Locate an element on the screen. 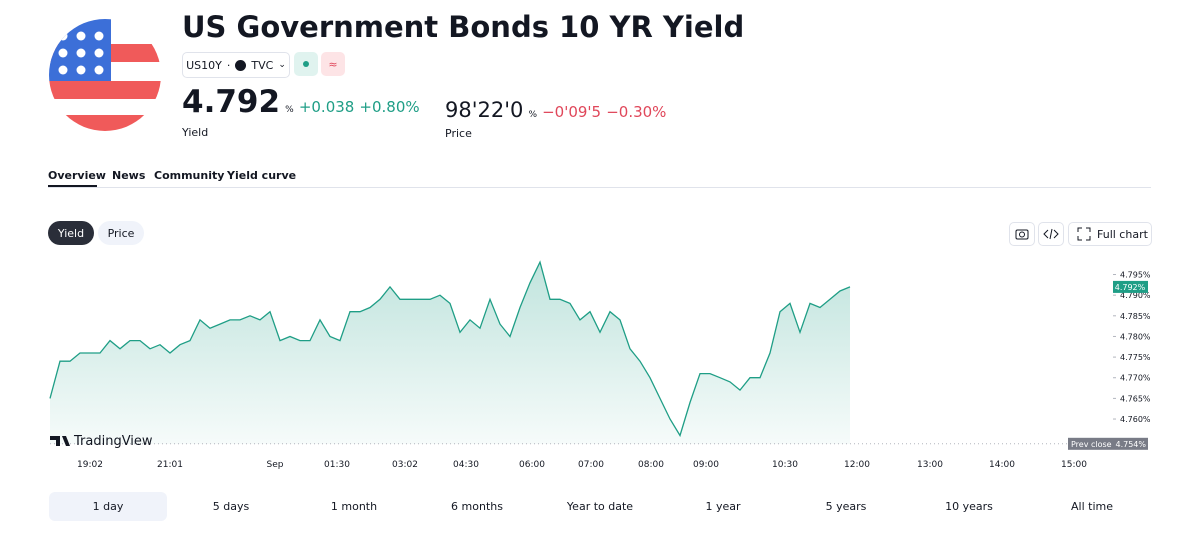 This screenshot has height=547, width=1200. period-button: 5 days is located at coordinates (231, 506).